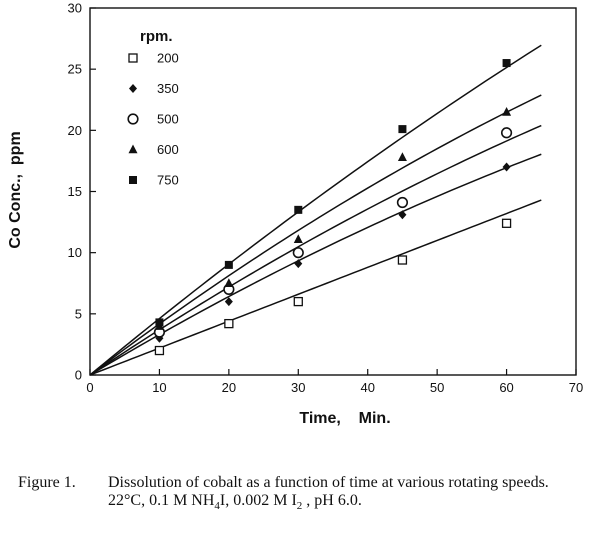 The image size is (591, 535). What do you see at coordinates (15, 189) in the screenshot?
I see `y-axis-title: Co Conc., ppm` at bounding box center [15, 189].